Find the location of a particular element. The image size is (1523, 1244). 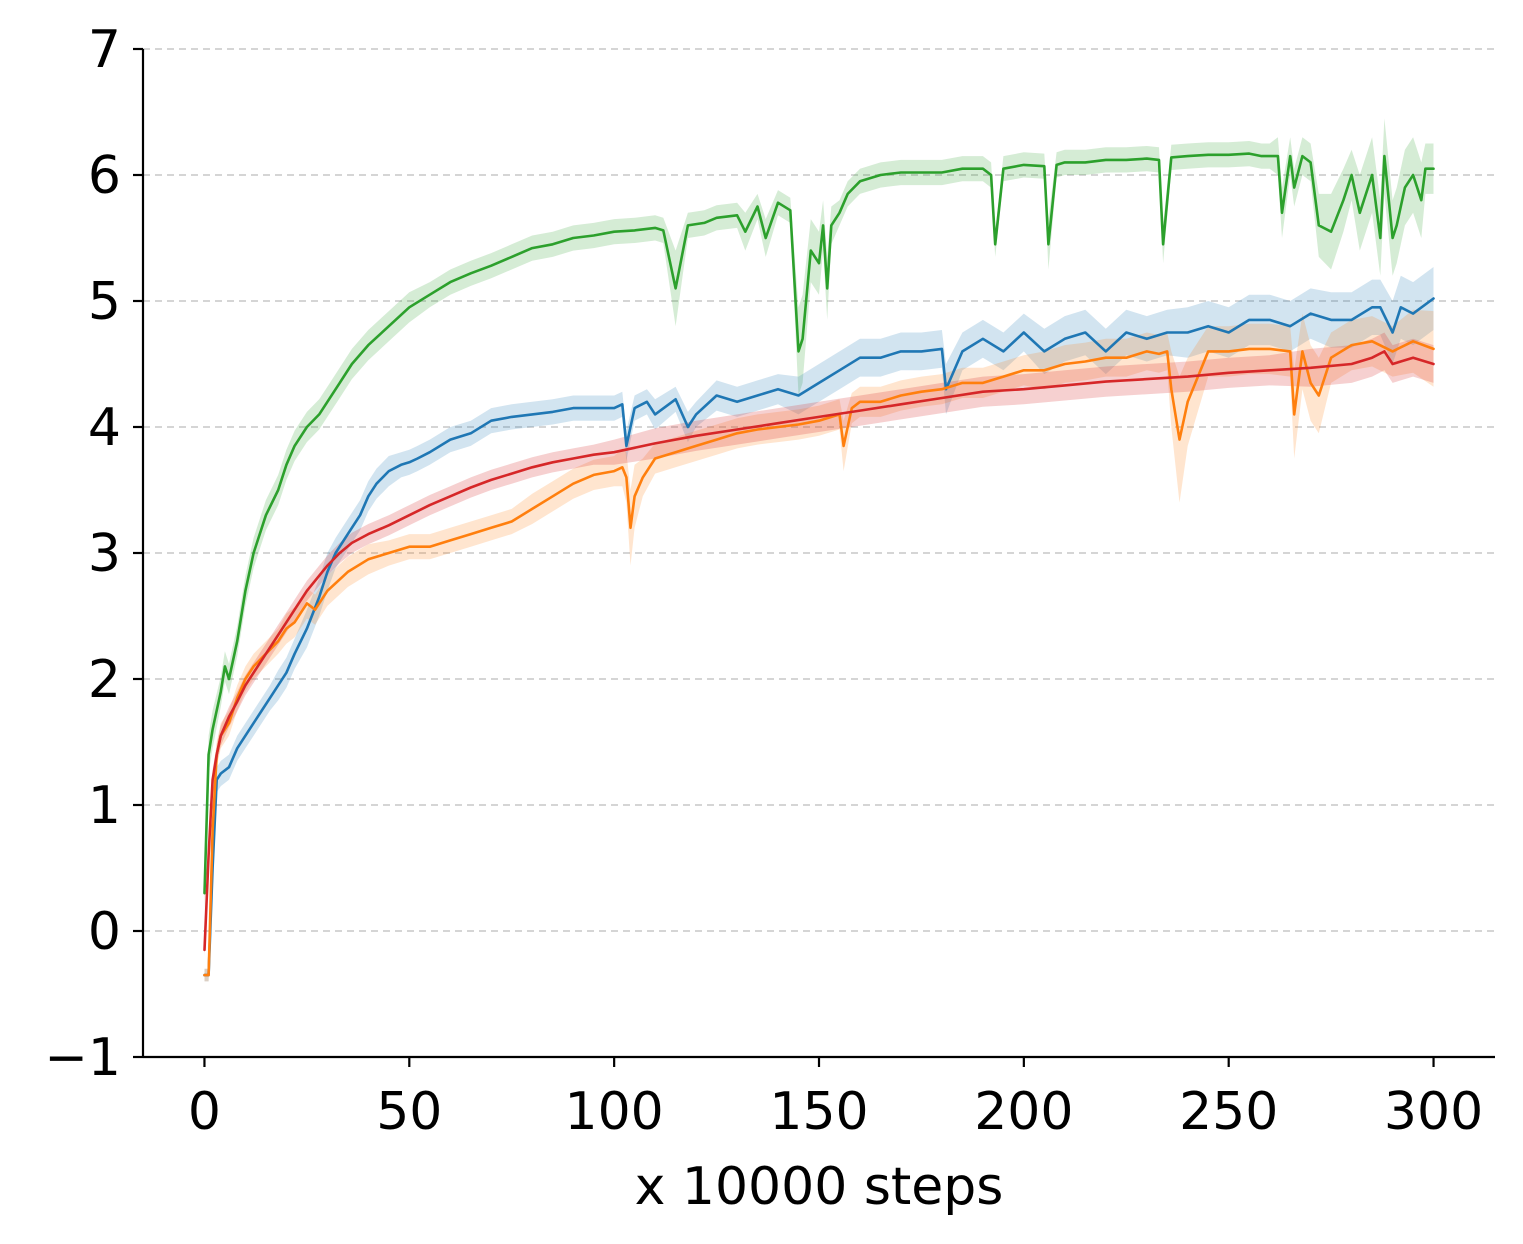

x-axis-title: x 10000 steps is located at coordinates (819, 1187).